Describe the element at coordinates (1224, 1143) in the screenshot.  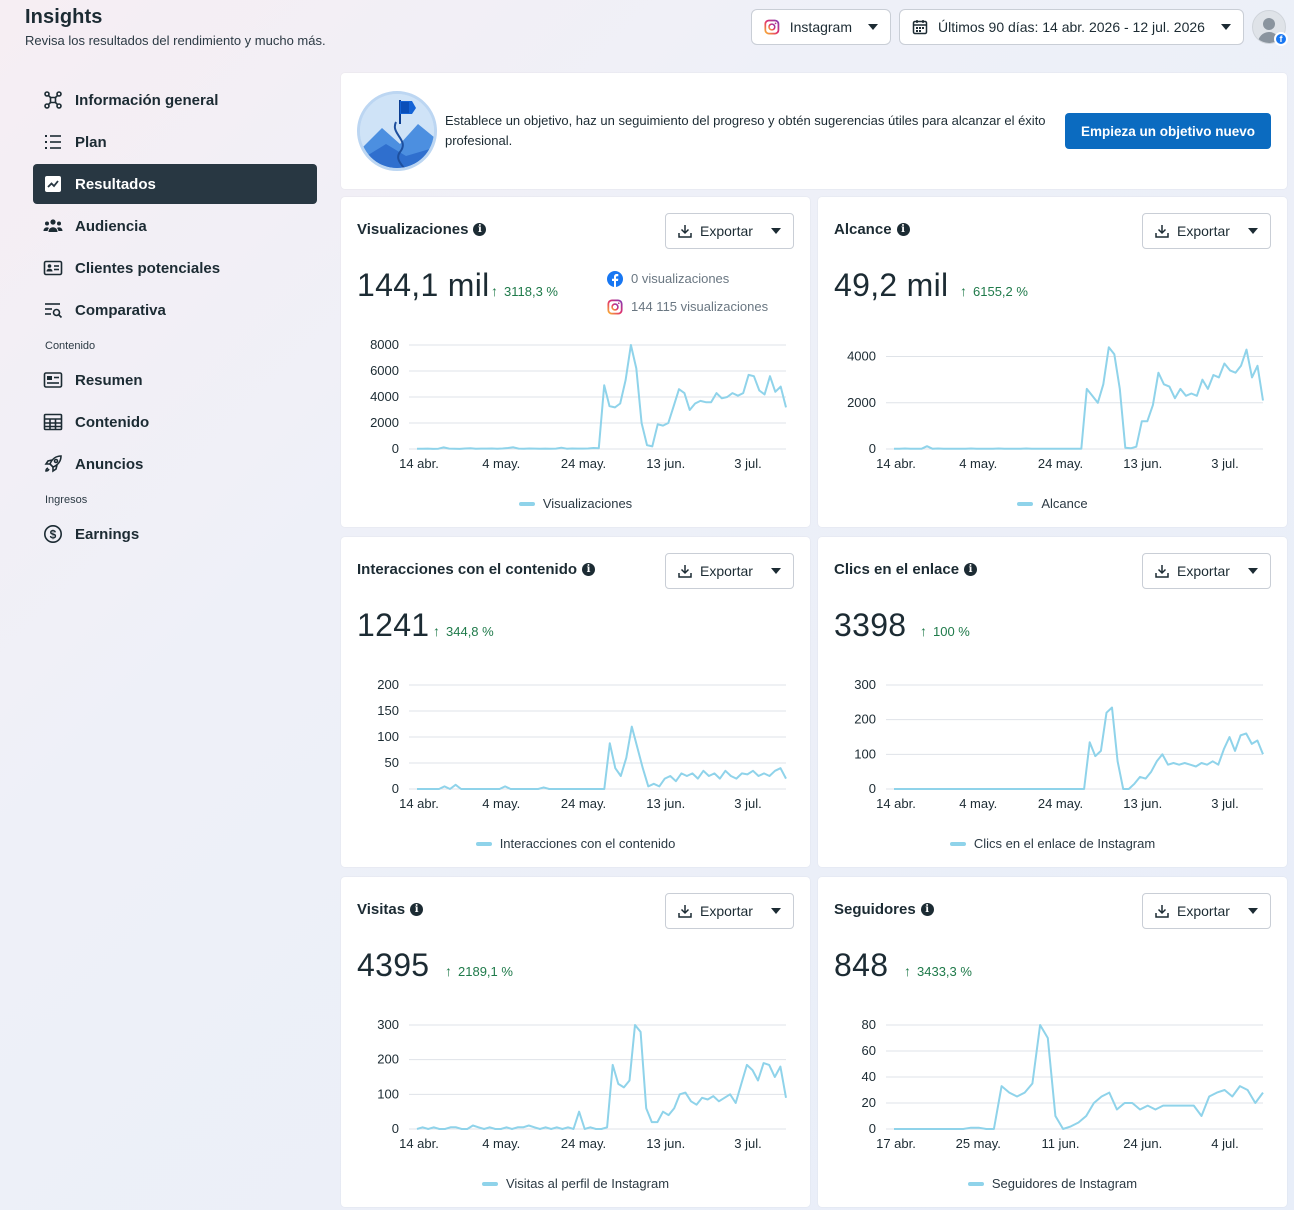
I see `x-tick-label: 4 jul.` at that location.